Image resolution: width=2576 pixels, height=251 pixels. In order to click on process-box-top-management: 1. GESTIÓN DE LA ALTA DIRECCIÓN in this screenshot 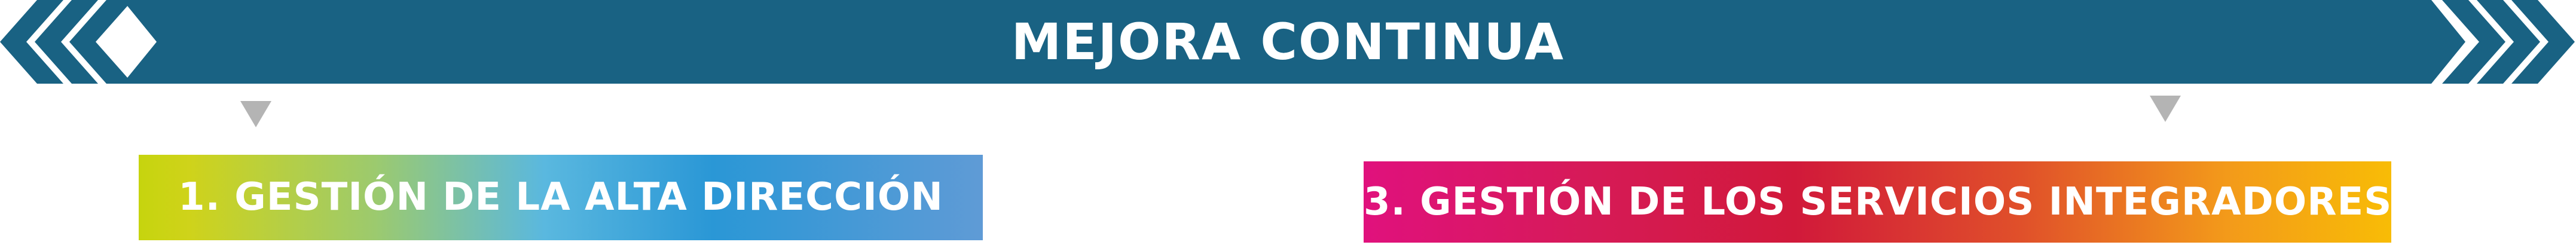, I will do `click(561, 198)`.